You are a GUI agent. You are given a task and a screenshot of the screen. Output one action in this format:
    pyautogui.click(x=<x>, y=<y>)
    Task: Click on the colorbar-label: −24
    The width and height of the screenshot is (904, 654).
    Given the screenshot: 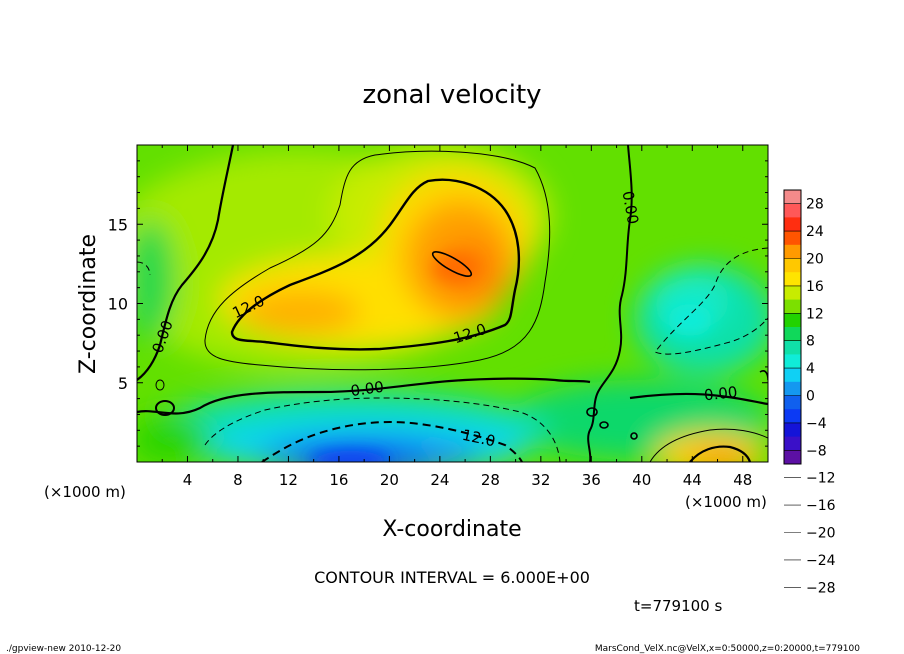 What is the action you would take?
    pyautogui.click(x=821, y=561)
    